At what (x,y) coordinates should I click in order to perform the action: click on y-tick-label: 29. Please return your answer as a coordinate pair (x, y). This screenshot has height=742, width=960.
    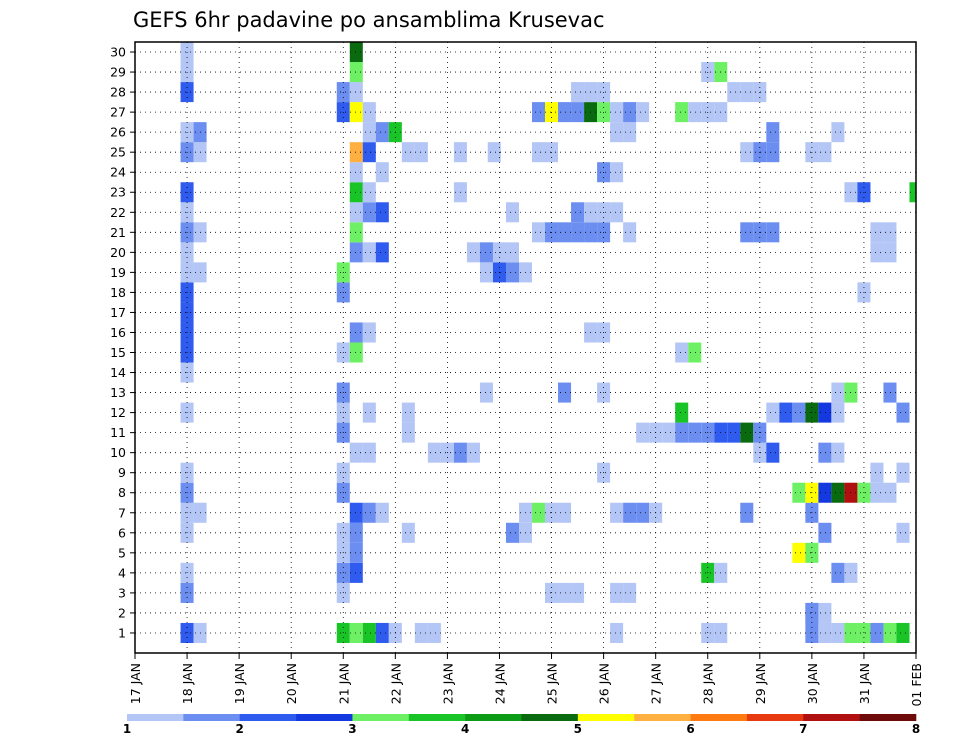
    Looking at the image, I should click on (118, 72).